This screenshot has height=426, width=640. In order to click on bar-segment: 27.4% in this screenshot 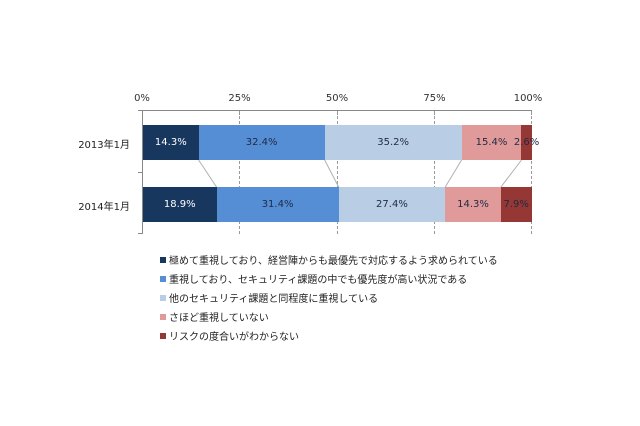, I will do `click(392, 204)`.